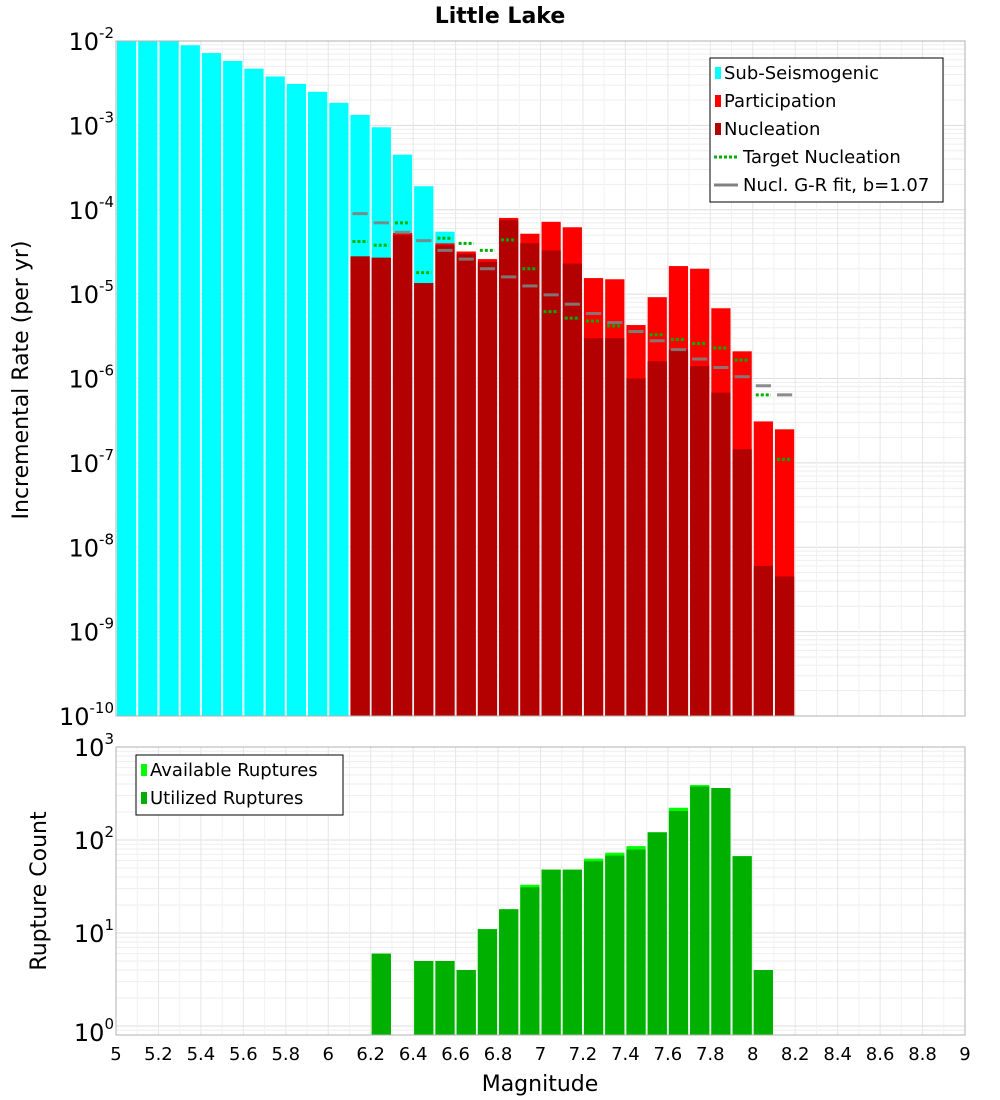 The width and height of the screenshot is (1000, 1100). Describe the element at coordinates (752, 1054) in the screenshot. I see `x-tick-label: 8` at that location.